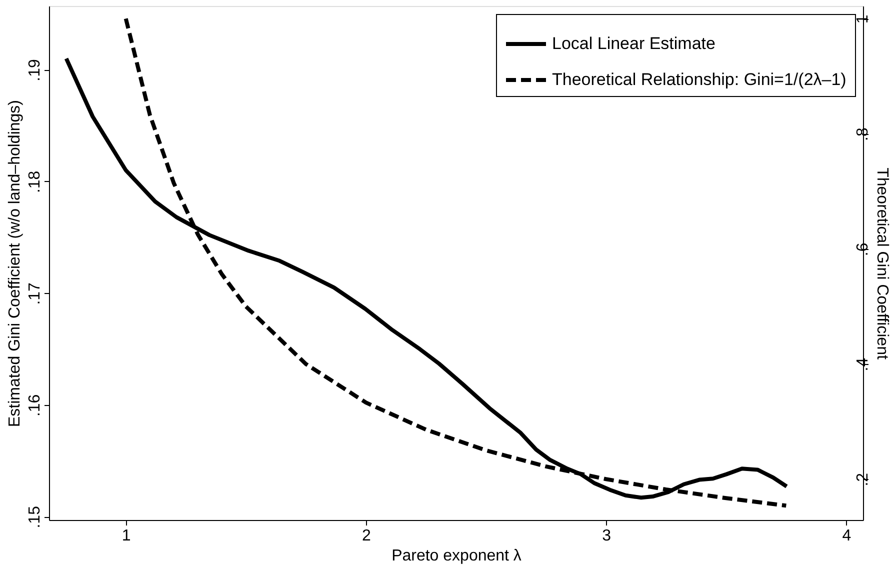 This screenshot has height=569, width=896. I want to click on x-tick-label: 2, so click(367, 536).